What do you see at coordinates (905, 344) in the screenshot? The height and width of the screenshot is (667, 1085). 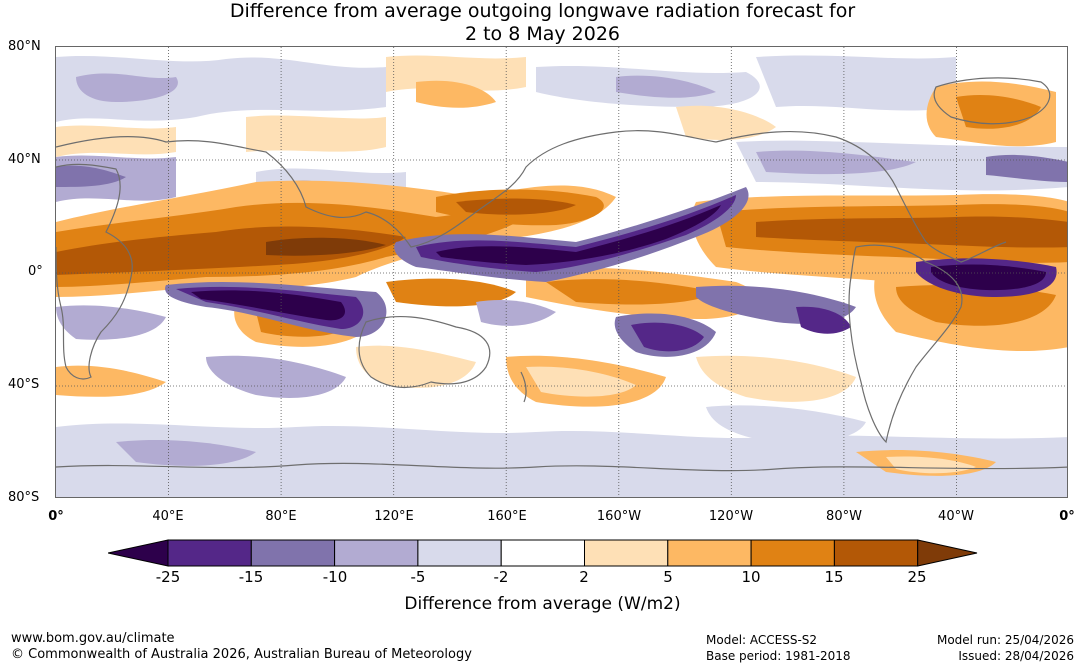 I see `south-america-coast` at bounding box center [905, 344].